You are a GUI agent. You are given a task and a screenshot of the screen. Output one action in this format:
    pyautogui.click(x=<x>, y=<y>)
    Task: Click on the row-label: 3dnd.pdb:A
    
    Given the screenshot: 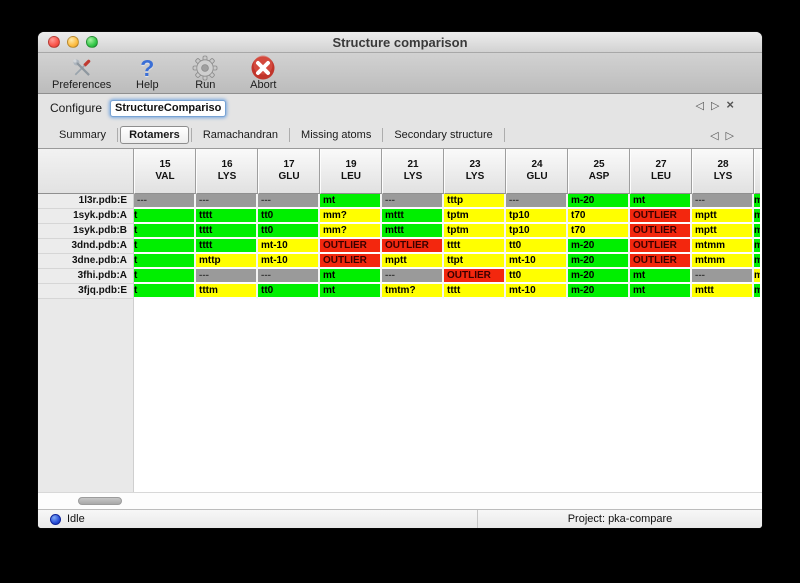 What is the action you would take?
    pyautogui.click(x=86, y=246)
    